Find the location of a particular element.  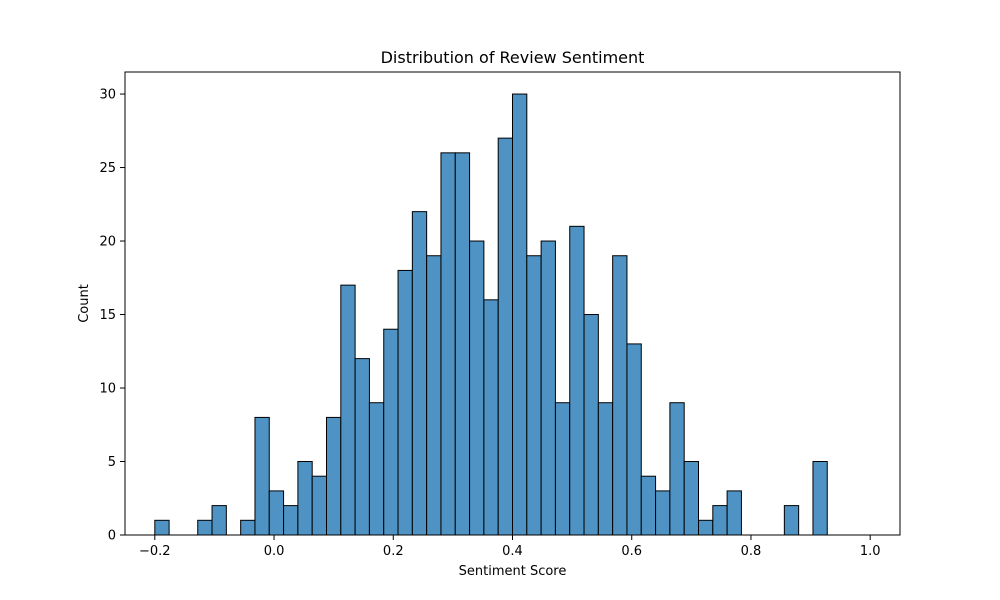

x-tick-label: 1.0 is located at coordinates (870, 551).